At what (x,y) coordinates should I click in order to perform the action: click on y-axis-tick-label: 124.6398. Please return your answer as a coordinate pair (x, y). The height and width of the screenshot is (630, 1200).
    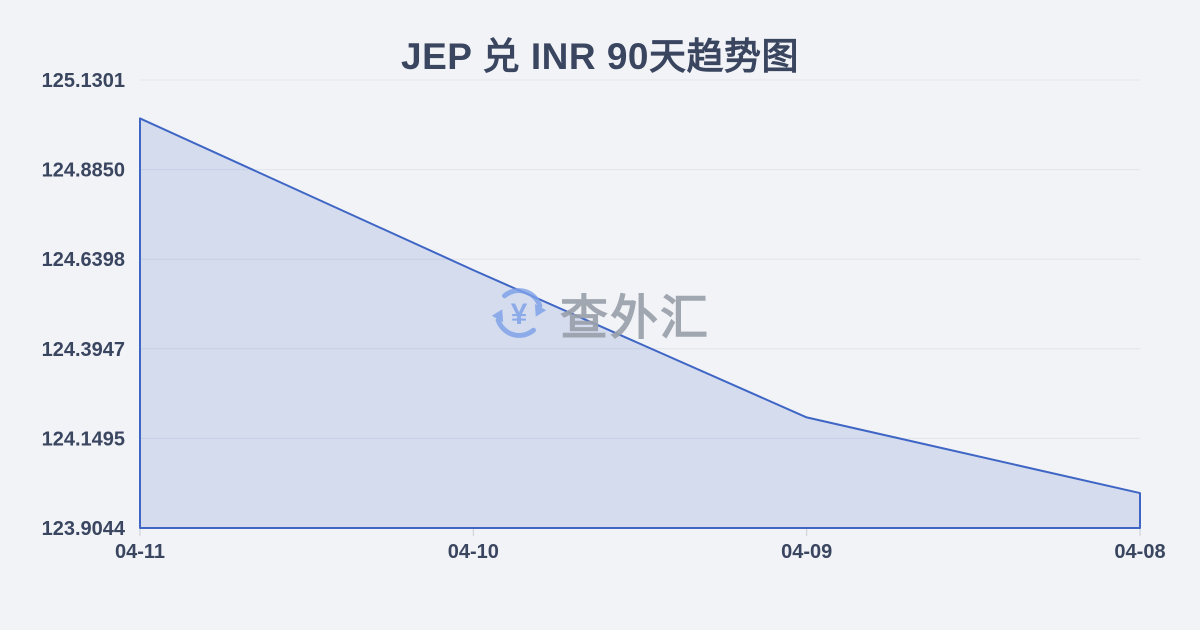
    Looking at the image, I should click on (83, 260).